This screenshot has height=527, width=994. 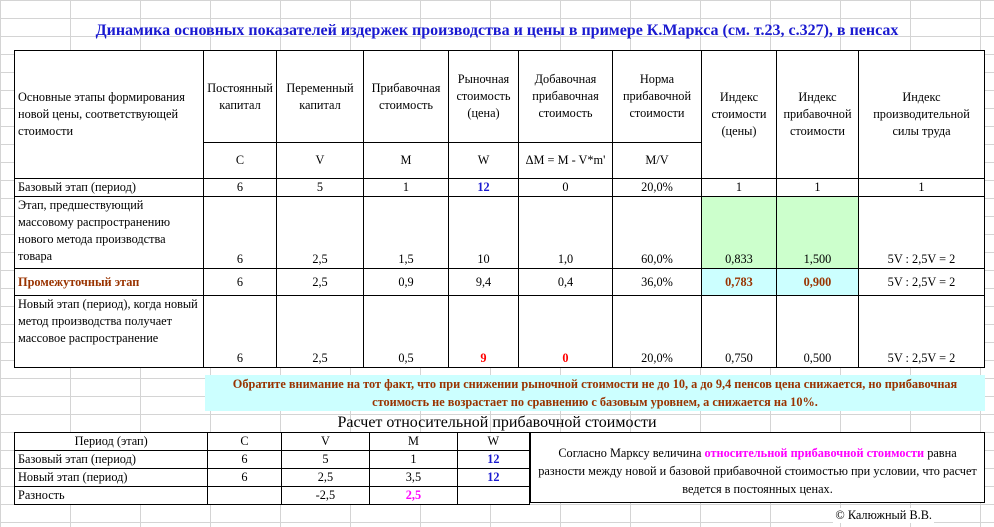 I want to click on calc-row: Базовый этап (период) 6 5 1 12, so click(x=272, y=459).